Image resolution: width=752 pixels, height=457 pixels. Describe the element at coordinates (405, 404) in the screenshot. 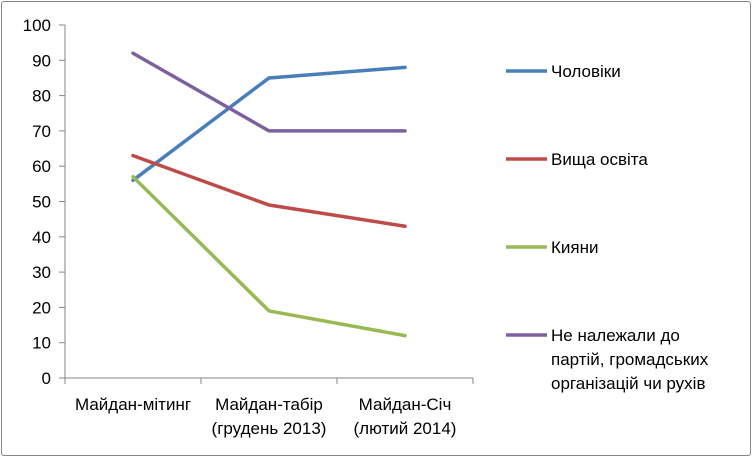

I see `x-category-label: Майдан-Січ` at that location.